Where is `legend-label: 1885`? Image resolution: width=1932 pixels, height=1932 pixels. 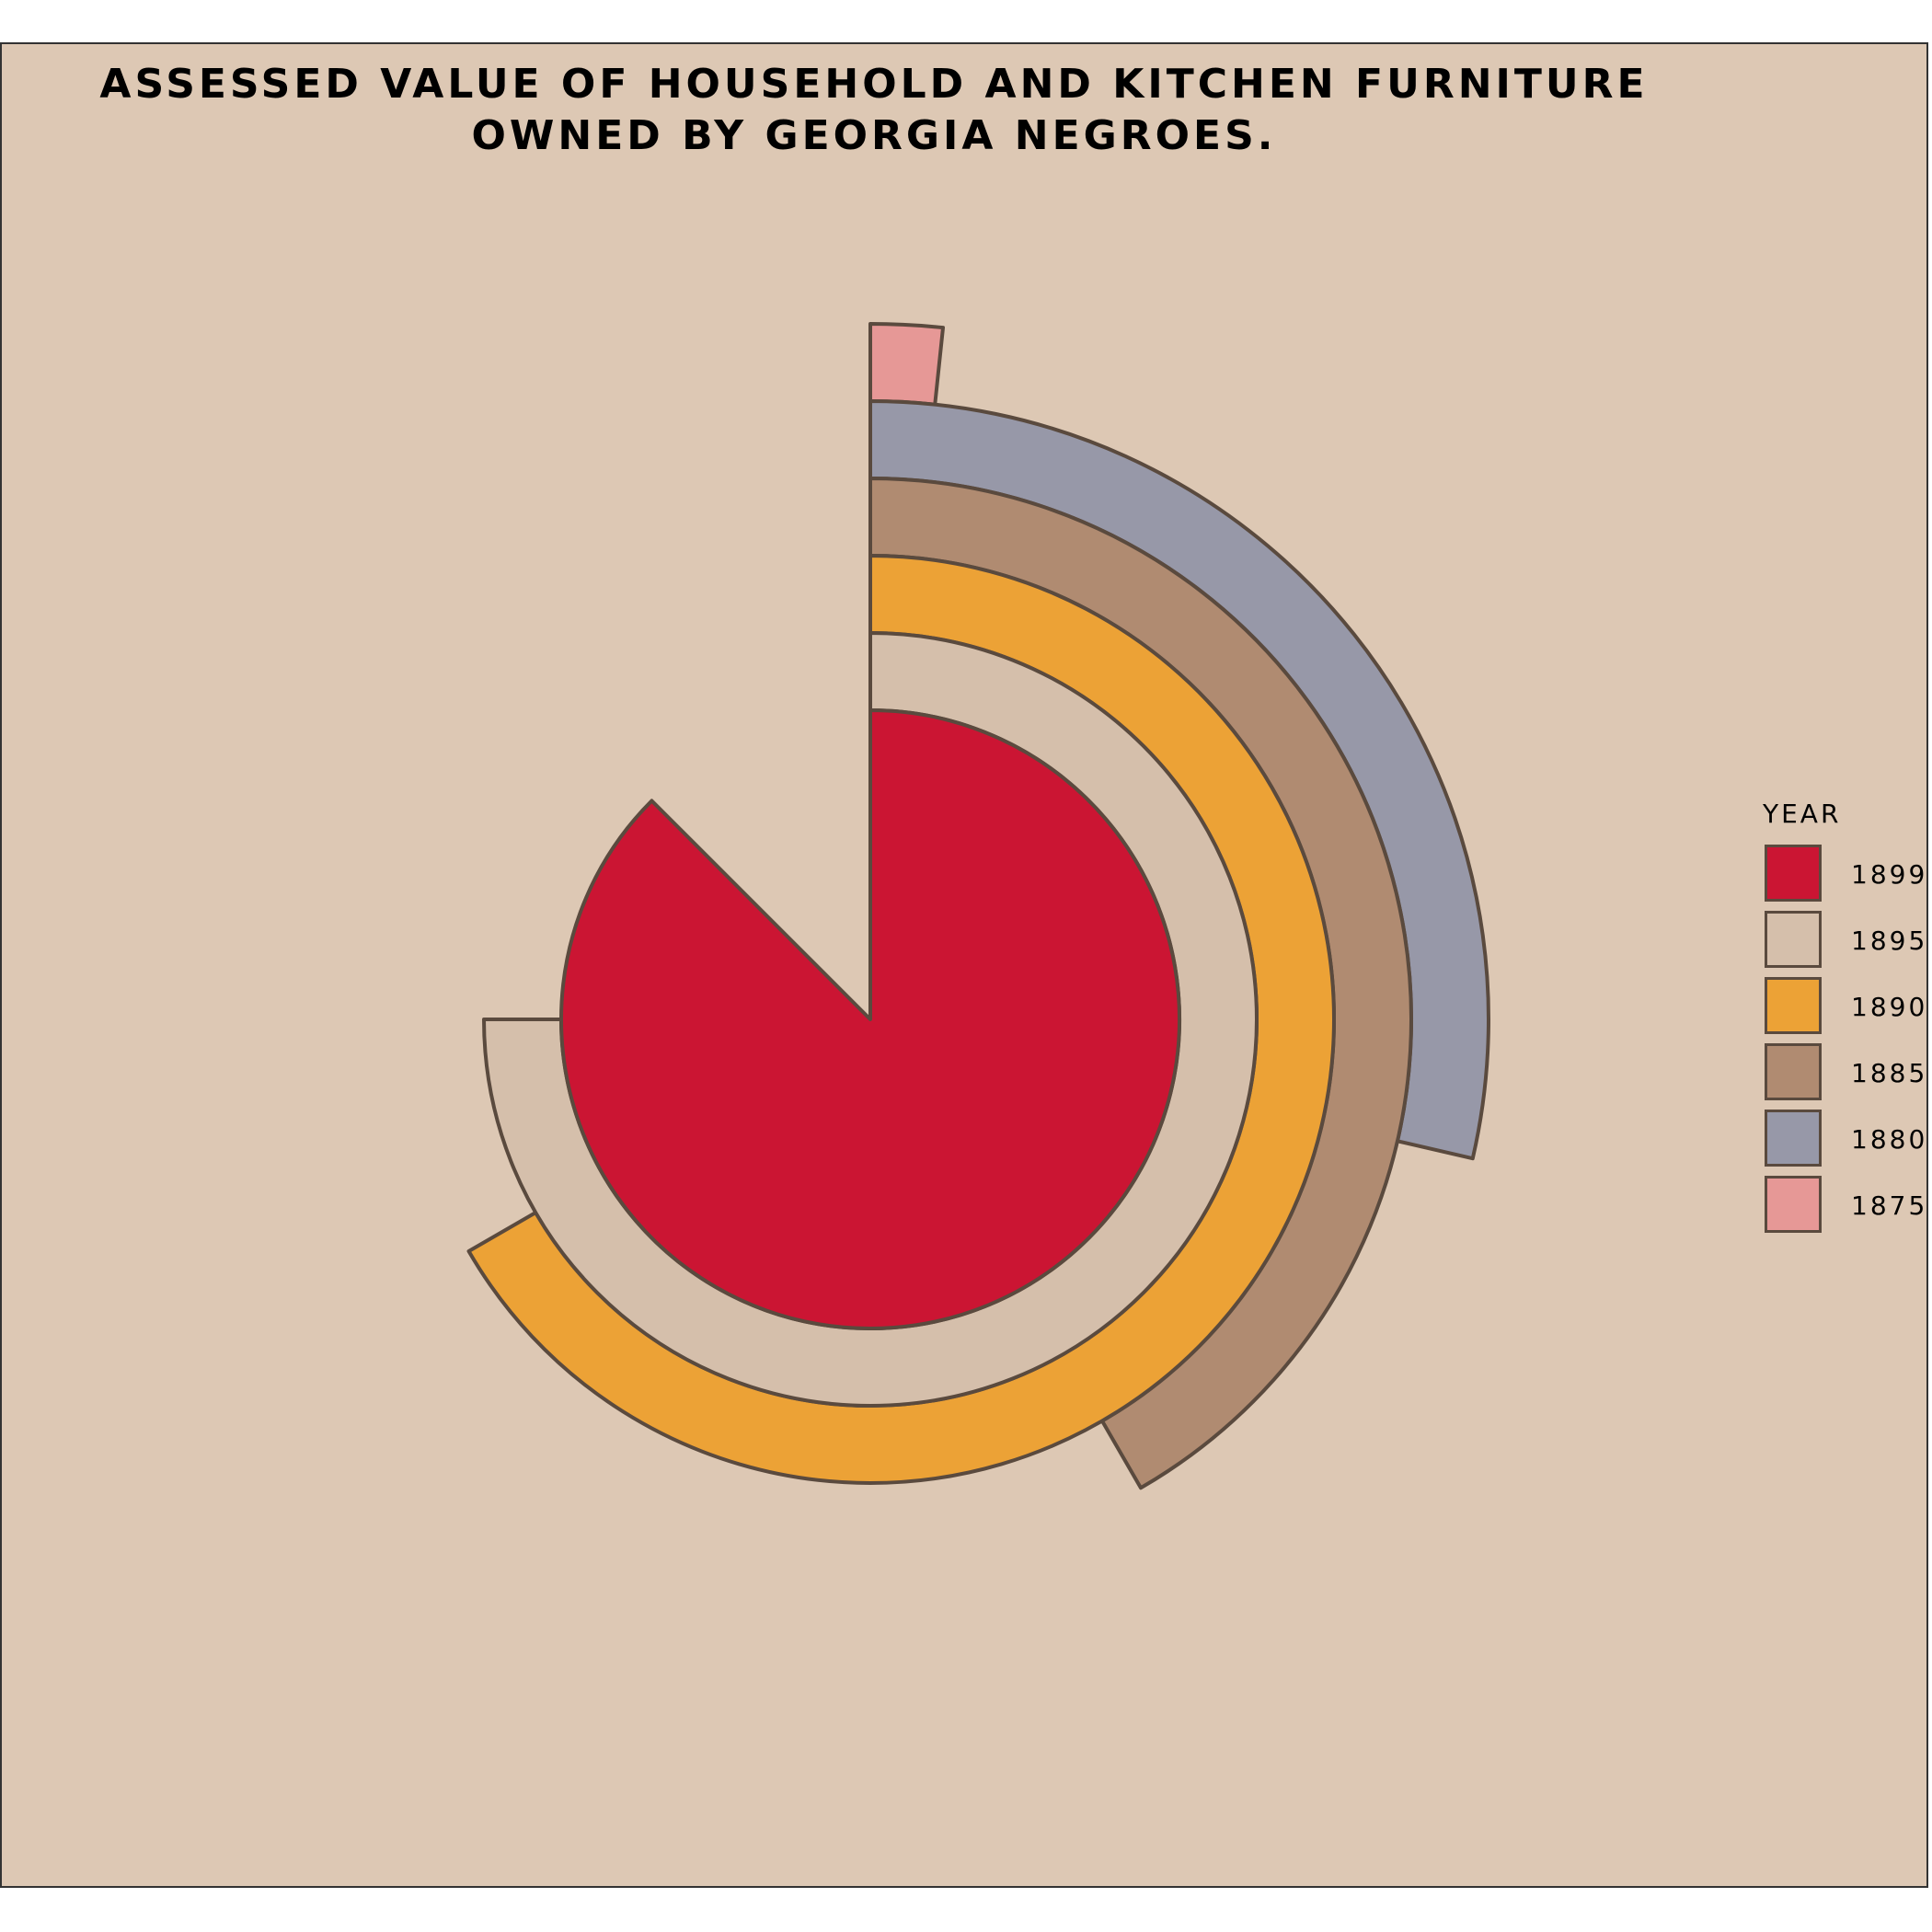 legend-label: 1885 is located at coordinates (1890, 1073).